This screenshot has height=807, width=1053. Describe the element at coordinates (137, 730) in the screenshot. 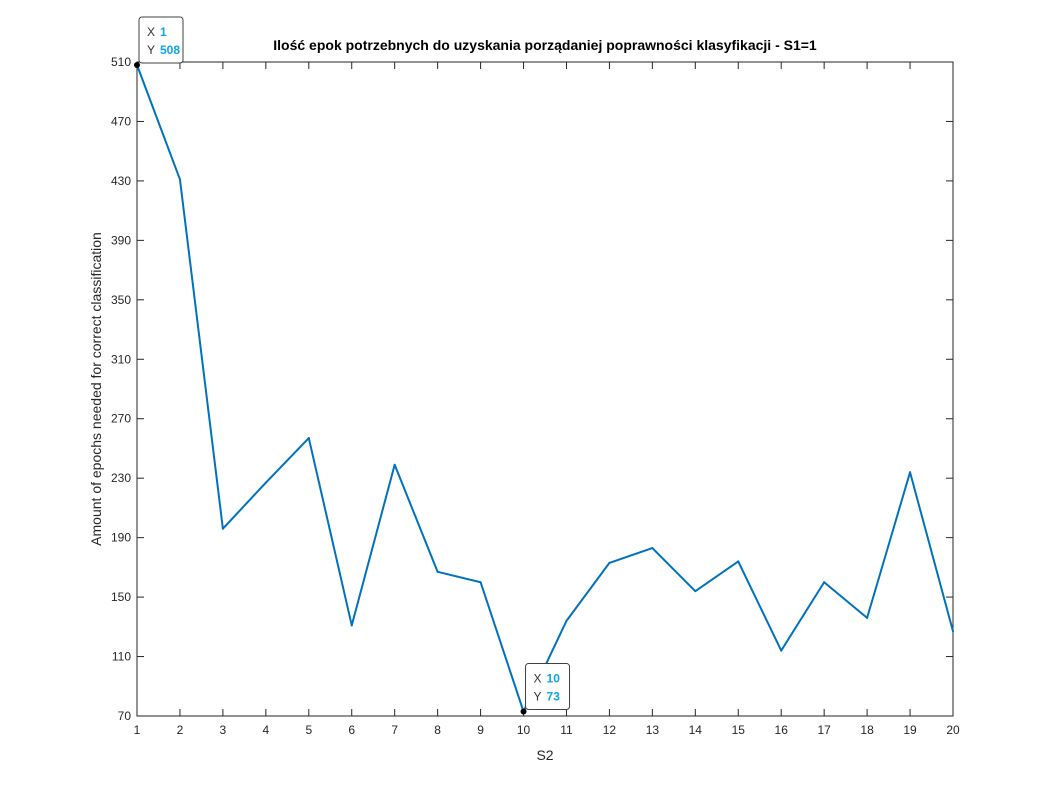

I see `x-tick-label: 1` at that location.